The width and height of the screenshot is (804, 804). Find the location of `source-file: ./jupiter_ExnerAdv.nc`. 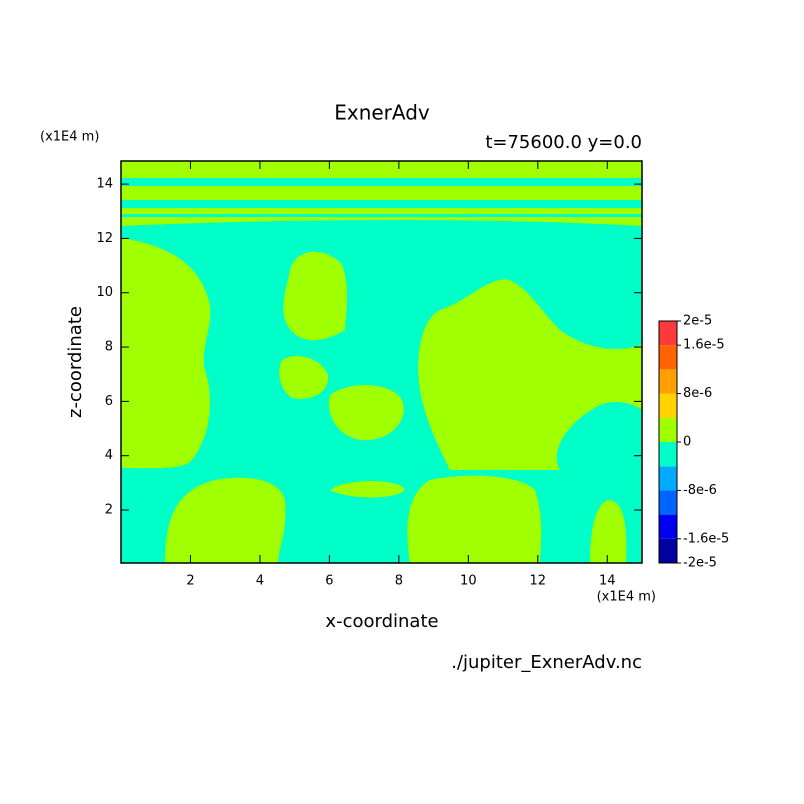

source-file: ./jupiter_ExnerAdv.nc is located at coordinates (546, 662).